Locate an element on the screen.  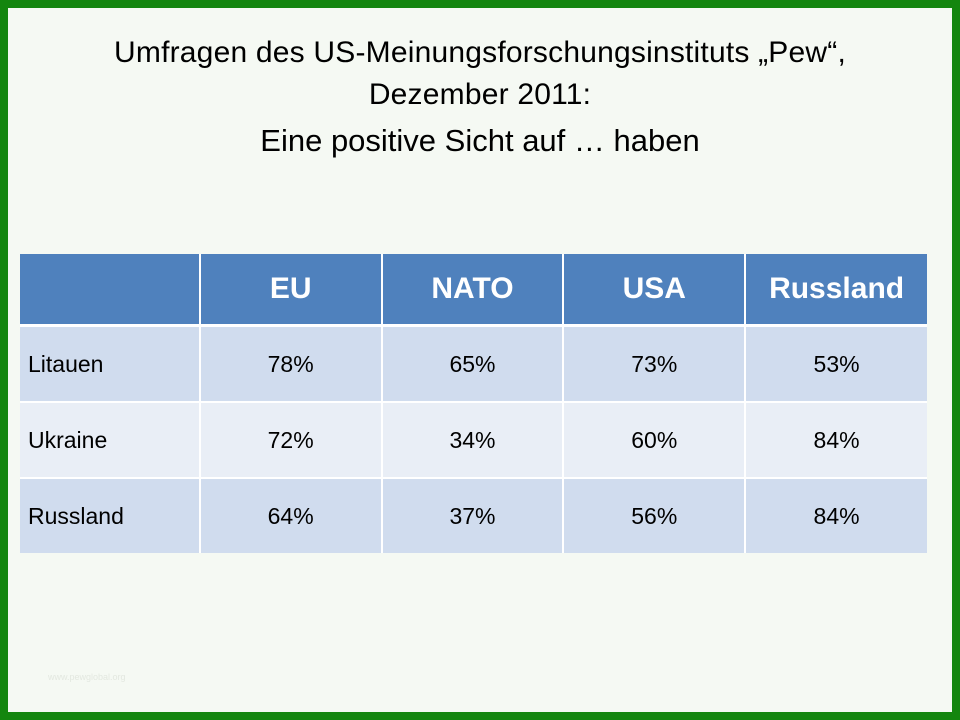
slide-date: Dezember 2011: is located at coordinates (480, 94).